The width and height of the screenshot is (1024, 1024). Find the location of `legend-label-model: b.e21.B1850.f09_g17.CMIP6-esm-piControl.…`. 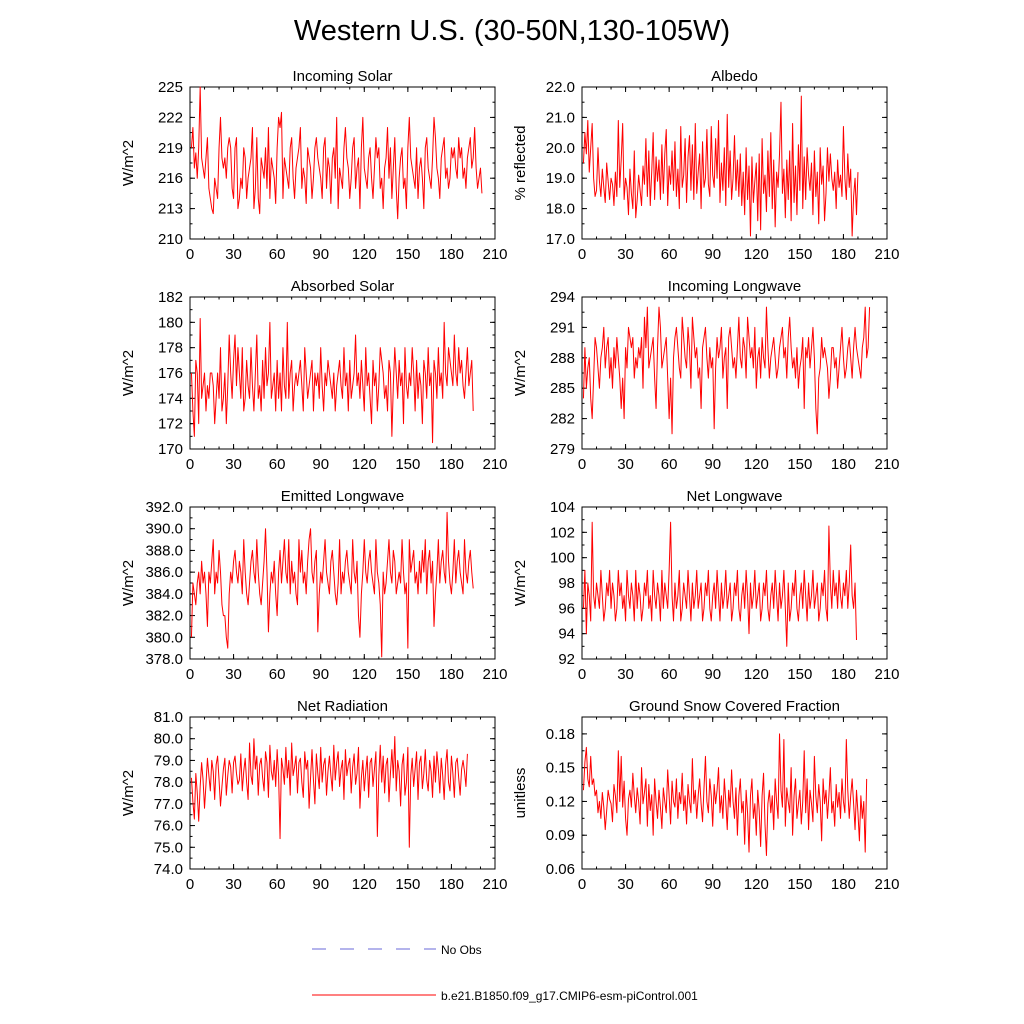

legend-label-model: b.e21.B1850.f09_g17.CMIP6-esm-piControl.… is located at coordinates (569, 996).